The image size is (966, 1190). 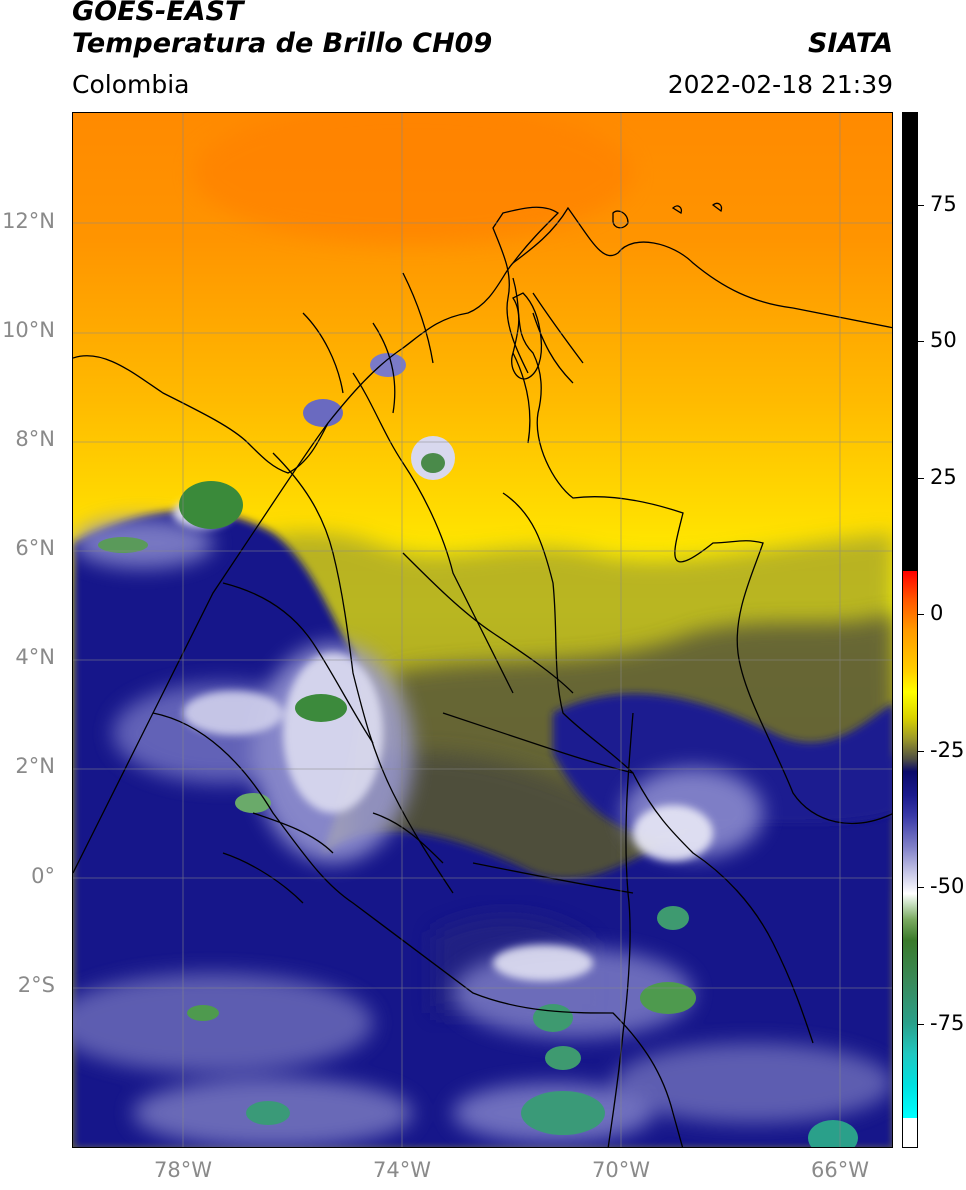 I want to click on region-label: Colombia, so click(x=131, y=84).